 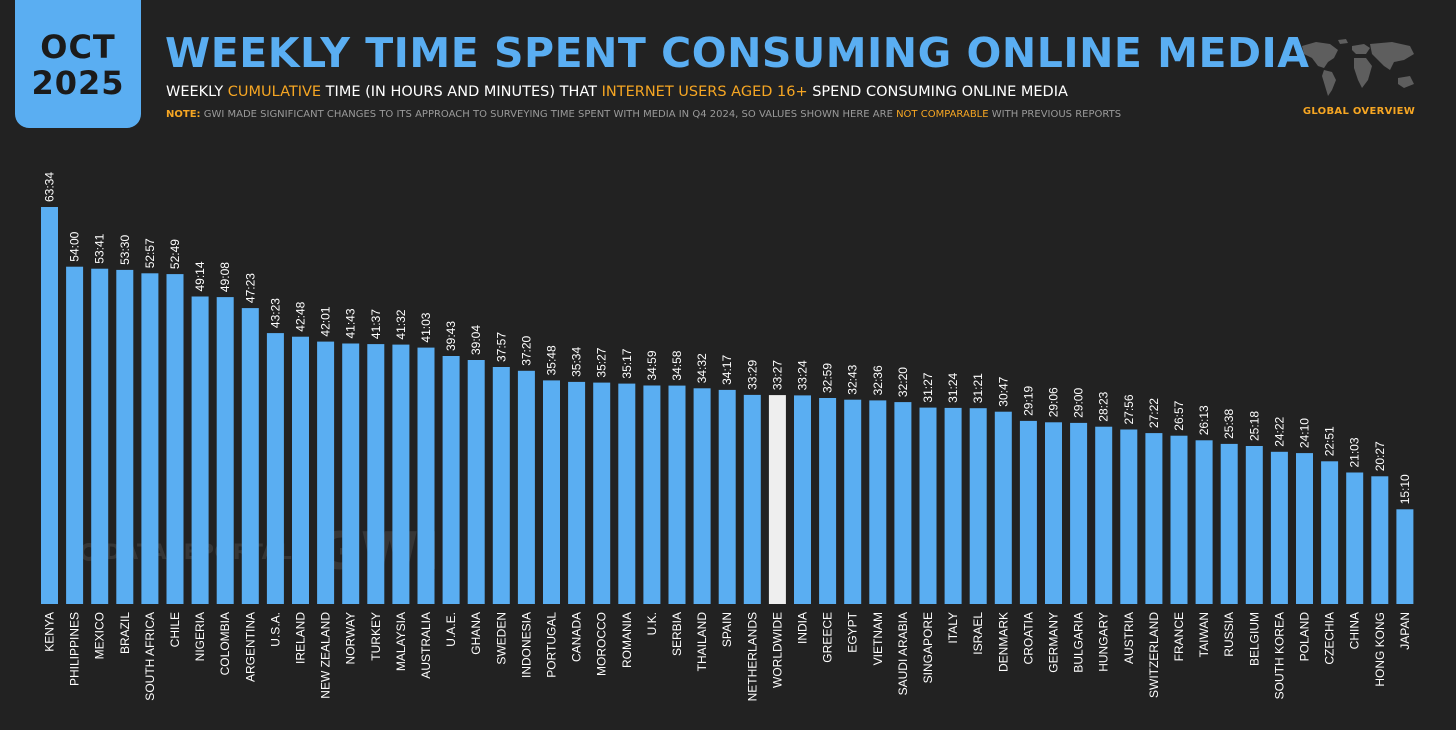 What do you see at coordinates (702, 642) in the screenshot?
I see `category-label: THAILAND` at bounding box center [702, 642].